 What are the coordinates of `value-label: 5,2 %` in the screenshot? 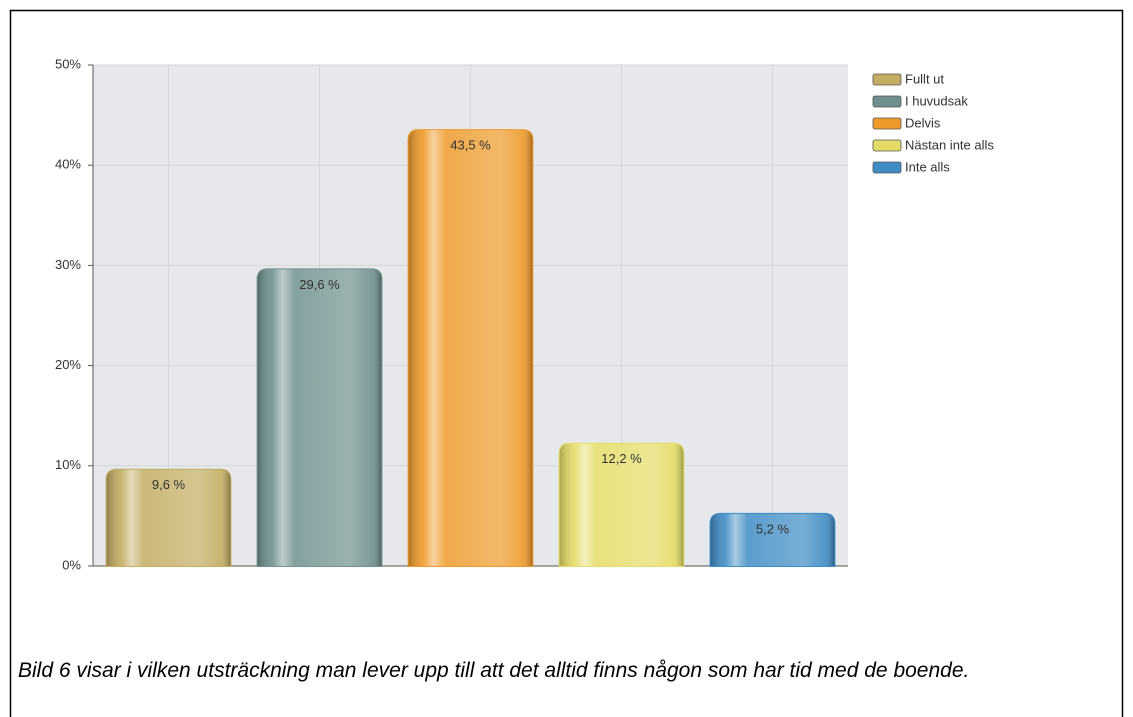 It's located at (773, 528).